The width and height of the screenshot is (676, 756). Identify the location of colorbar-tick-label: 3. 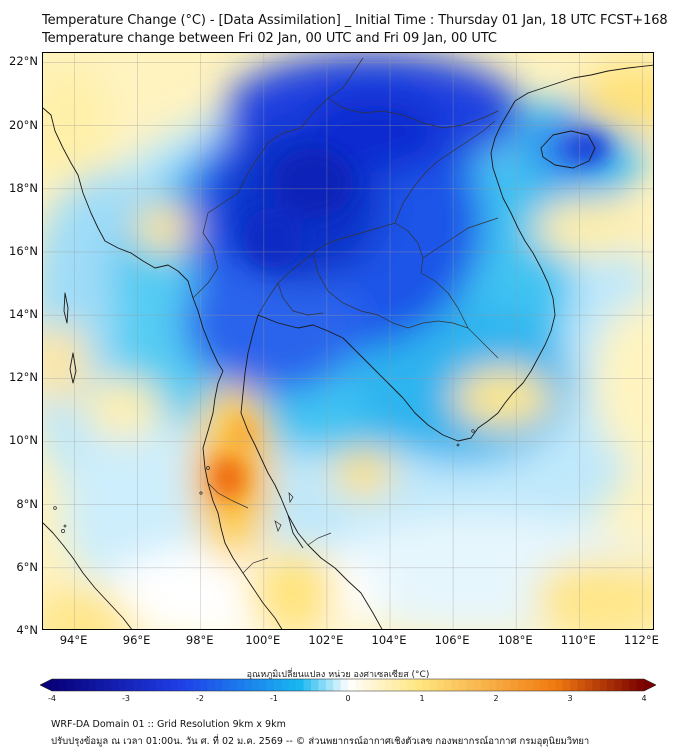
(570, 698).